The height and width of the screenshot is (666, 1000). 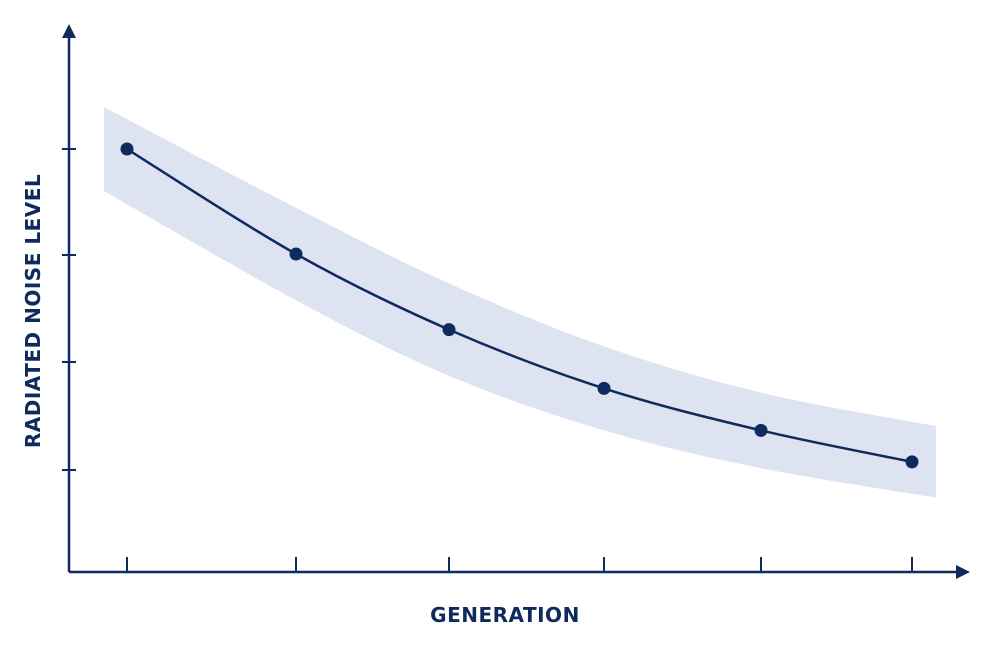 What do you see at coordinates (505, 615) in the screenshot?
I see `x-axis-label: GENERATION` at bounding box center [505, 615].